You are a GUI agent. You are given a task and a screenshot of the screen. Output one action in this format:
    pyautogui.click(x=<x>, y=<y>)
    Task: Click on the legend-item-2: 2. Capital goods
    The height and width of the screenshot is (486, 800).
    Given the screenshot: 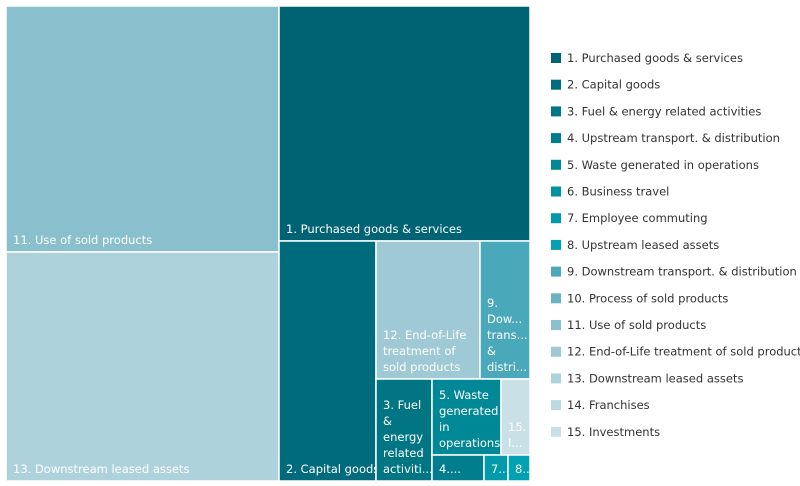 What is the action you would take?
    pyautogui.click(x=605, y=85)
    